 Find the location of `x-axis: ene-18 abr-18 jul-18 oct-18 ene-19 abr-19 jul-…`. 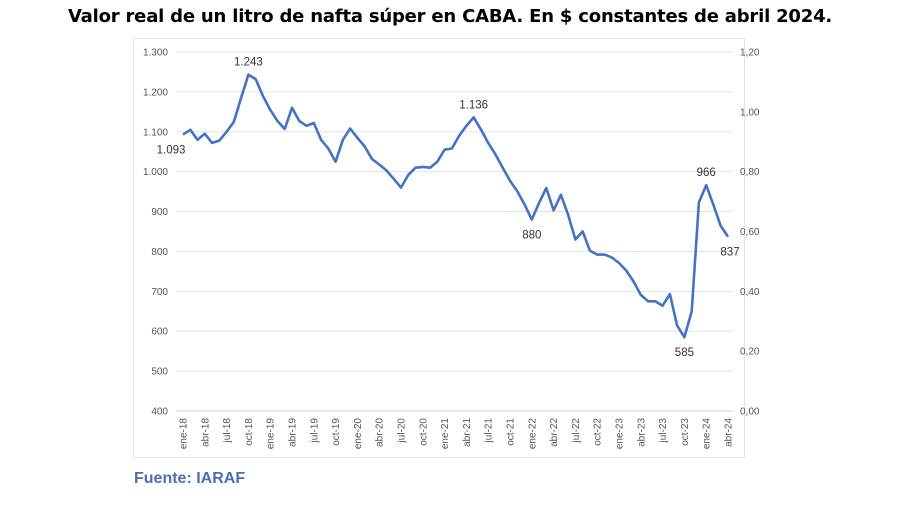

x-axis: ene-18 abr-18 jul-18 oct-18 ene-19 abr-19 jul-… is located at coordinates (457, 434).